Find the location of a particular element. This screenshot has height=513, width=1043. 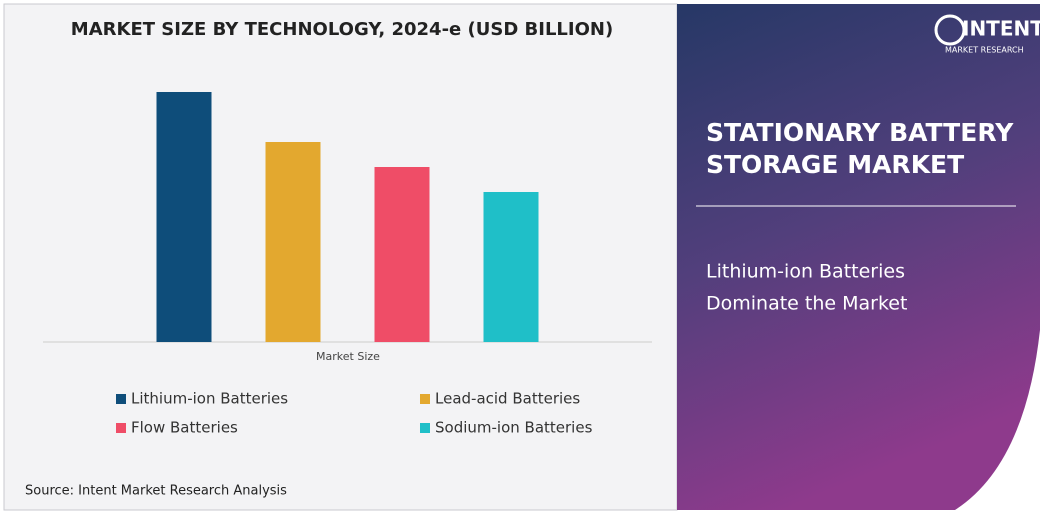

logo-name: INTENT is located at coordinates (1002, 29).